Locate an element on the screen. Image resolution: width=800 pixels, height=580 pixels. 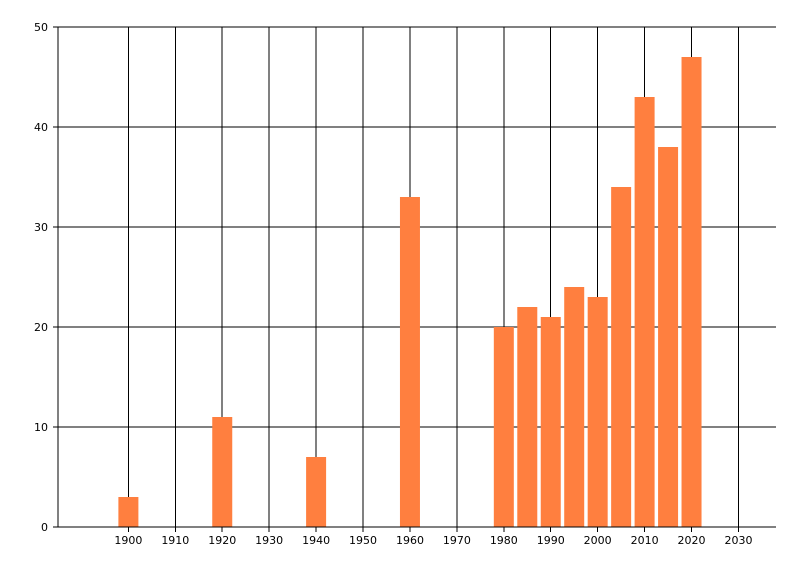
x-tick-label: 2010 is located at coordinates (645, 540).